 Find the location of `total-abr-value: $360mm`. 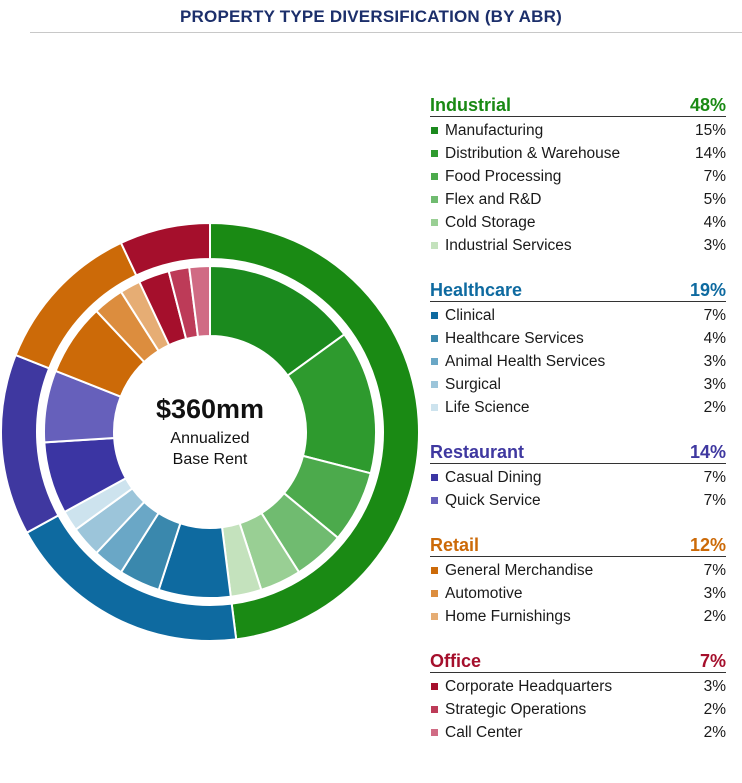

total-abr-value: $360mm is located at coordinates (210, 409).